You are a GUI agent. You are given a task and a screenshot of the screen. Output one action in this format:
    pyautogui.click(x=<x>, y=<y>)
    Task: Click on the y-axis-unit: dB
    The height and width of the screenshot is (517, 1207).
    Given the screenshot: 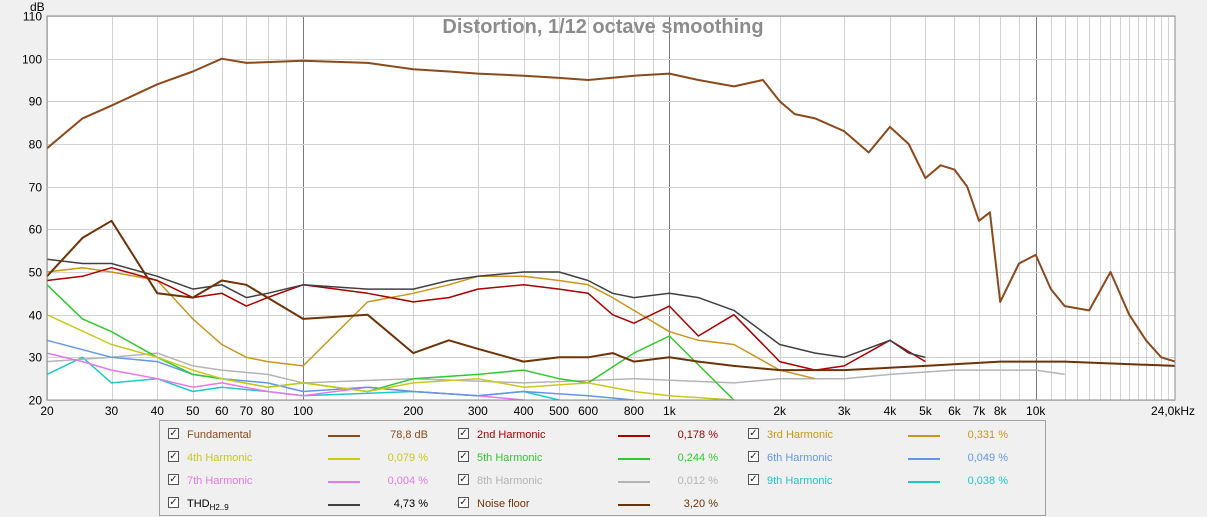 What is the action you would take?
    pyautogui.click(x=37, y=7)
    